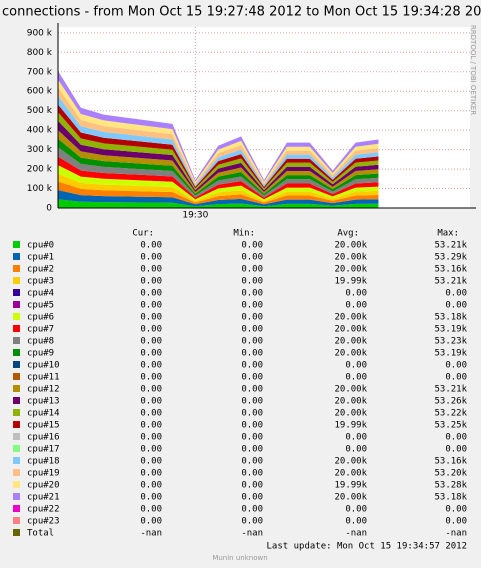 This screenshot has width=481, height=568. Describe the element at coordinates (450, 414) in the screenshot. I see `legend-value: 53.22k` at that location.